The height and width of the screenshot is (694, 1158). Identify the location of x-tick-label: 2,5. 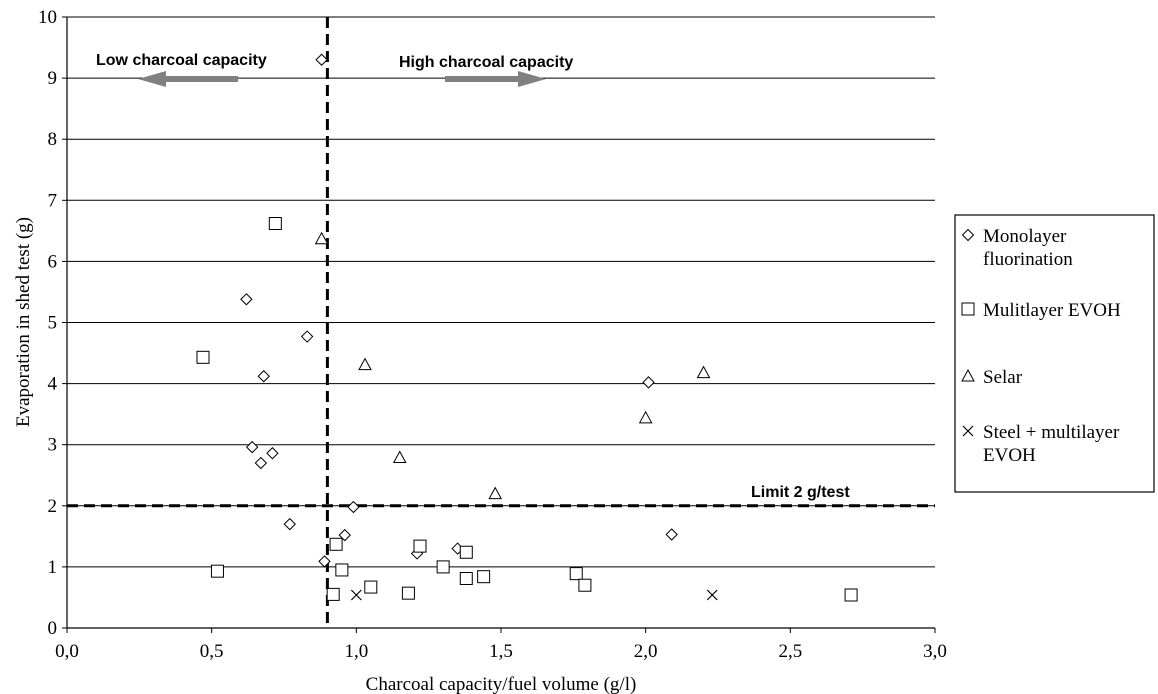
(790, 651).